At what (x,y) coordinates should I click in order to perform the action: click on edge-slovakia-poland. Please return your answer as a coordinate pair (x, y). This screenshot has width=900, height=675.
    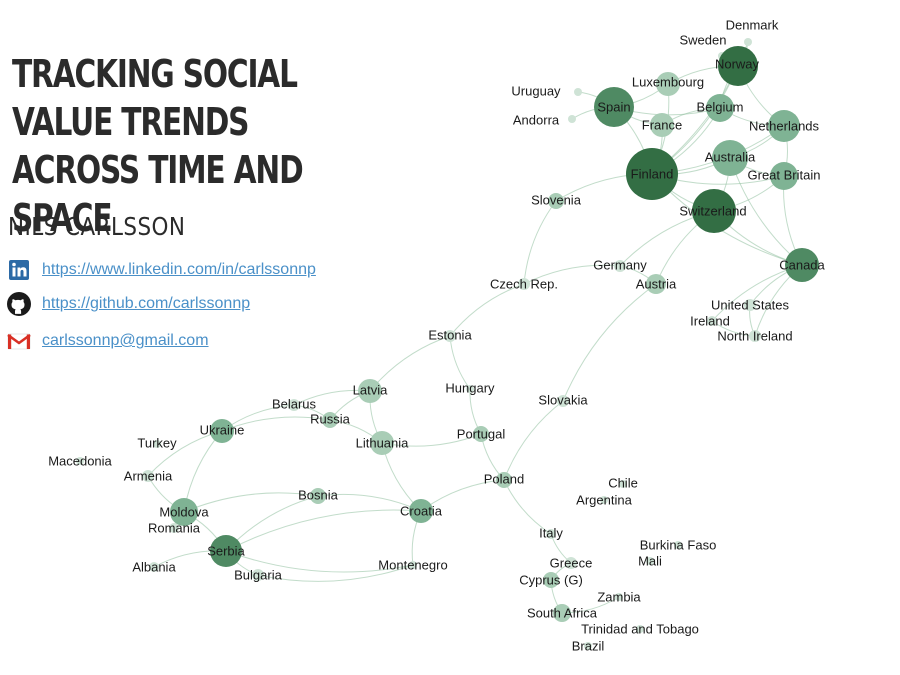
    Looking at the image, I should click on (533, 440).